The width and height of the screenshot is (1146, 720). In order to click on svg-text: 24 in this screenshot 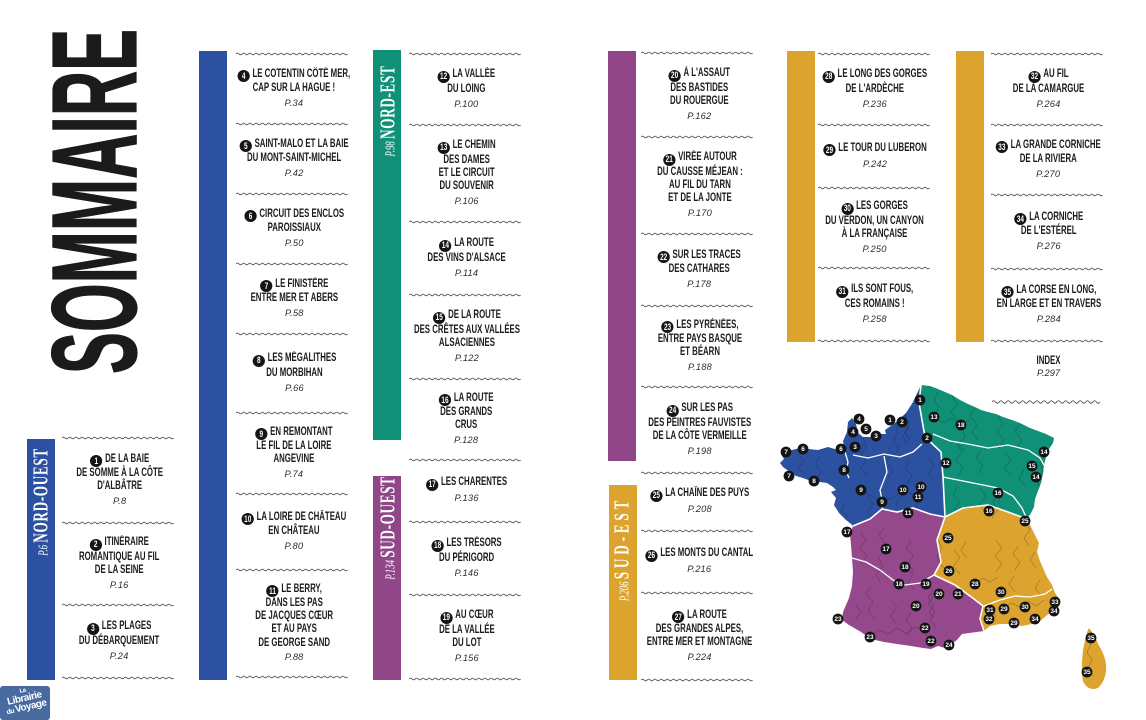, I will do `click(949, 645)`.